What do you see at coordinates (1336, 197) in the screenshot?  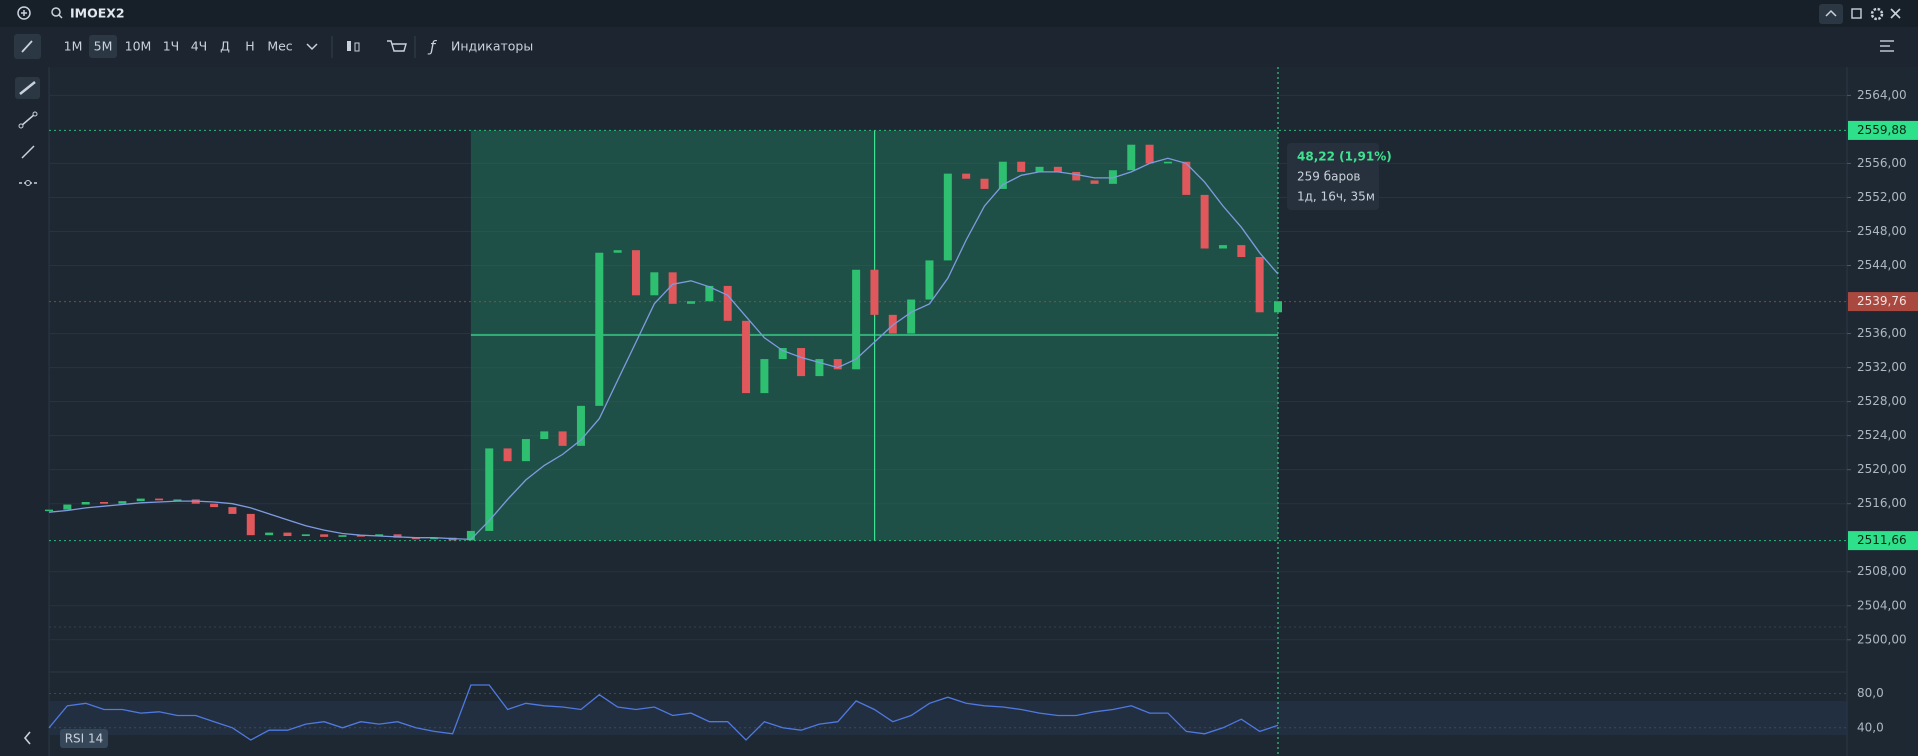 I see `measure-duration: 1д, 16ч, 35м` at bounding box center [1336, 197].